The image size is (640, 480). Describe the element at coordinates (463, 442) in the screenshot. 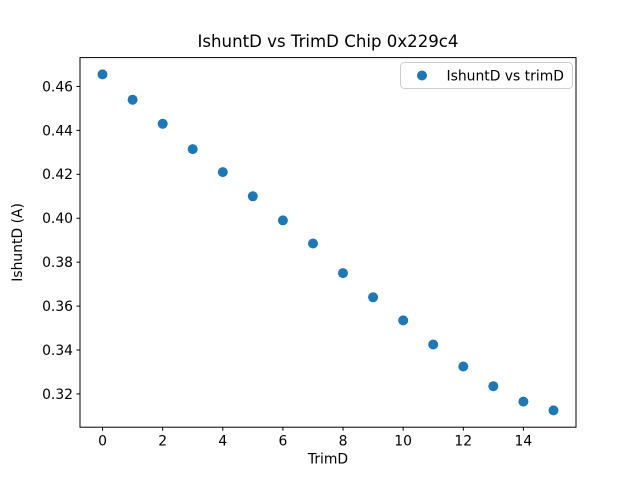

I see `x-tick-label: 12` at that location.